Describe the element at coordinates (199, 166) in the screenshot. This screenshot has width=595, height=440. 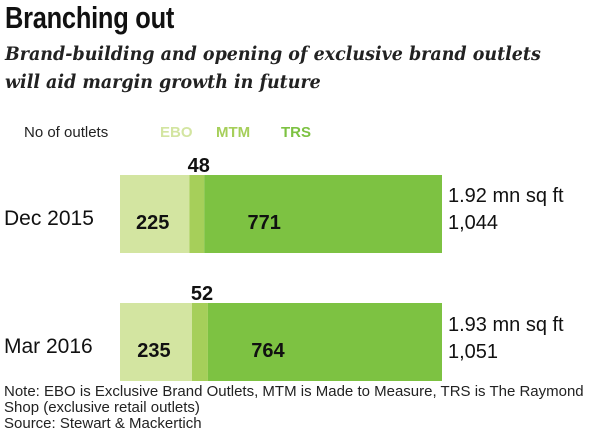
I see `value-label-mtm-dec-2015: 48` at that location.